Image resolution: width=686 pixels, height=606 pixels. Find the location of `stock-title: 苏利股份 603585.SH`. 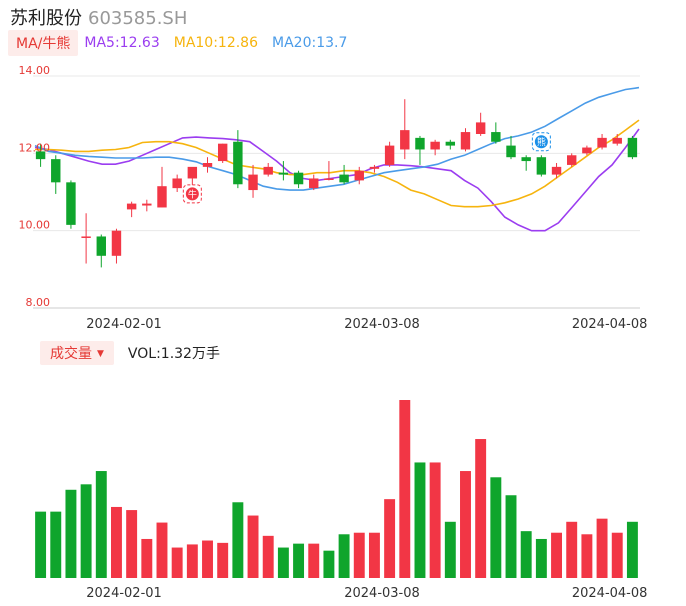

stock-title: 苏利股份 603585.SH is located at coordinates (98, 17).